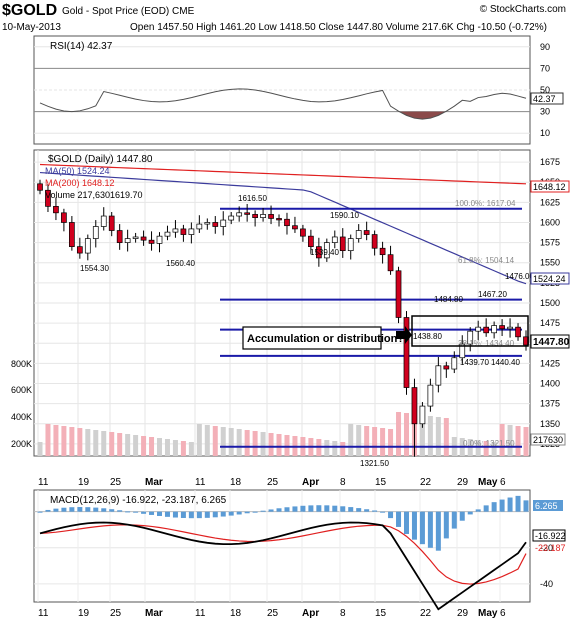 This screenshot has width=571, height=625. I want to click on consolidation-box, so click(470, 331).